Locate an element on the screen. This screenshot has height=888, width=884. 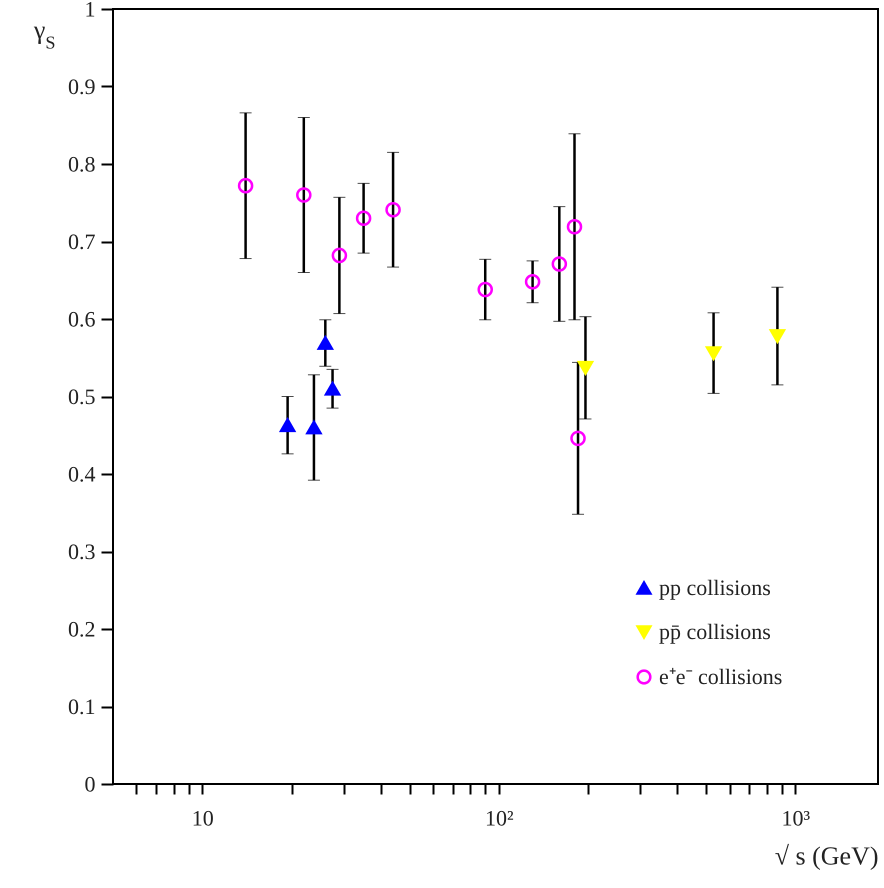
y-tick-label: 0.2 is located at coordinates (82, 629).